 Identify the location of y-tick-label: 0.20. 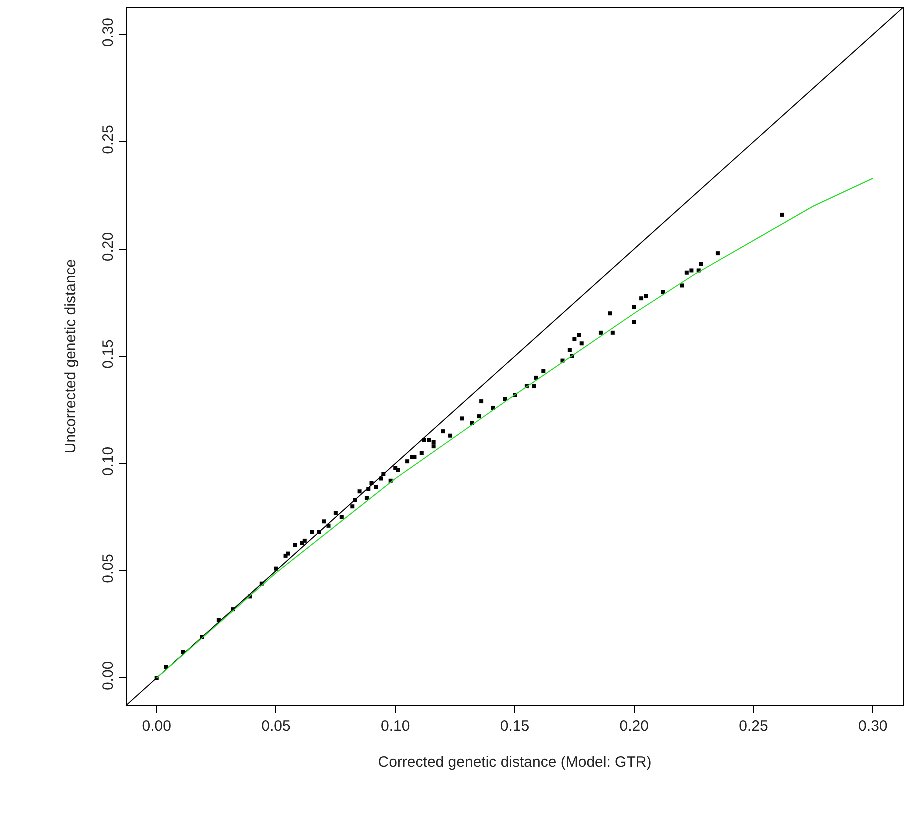
(108, 247).